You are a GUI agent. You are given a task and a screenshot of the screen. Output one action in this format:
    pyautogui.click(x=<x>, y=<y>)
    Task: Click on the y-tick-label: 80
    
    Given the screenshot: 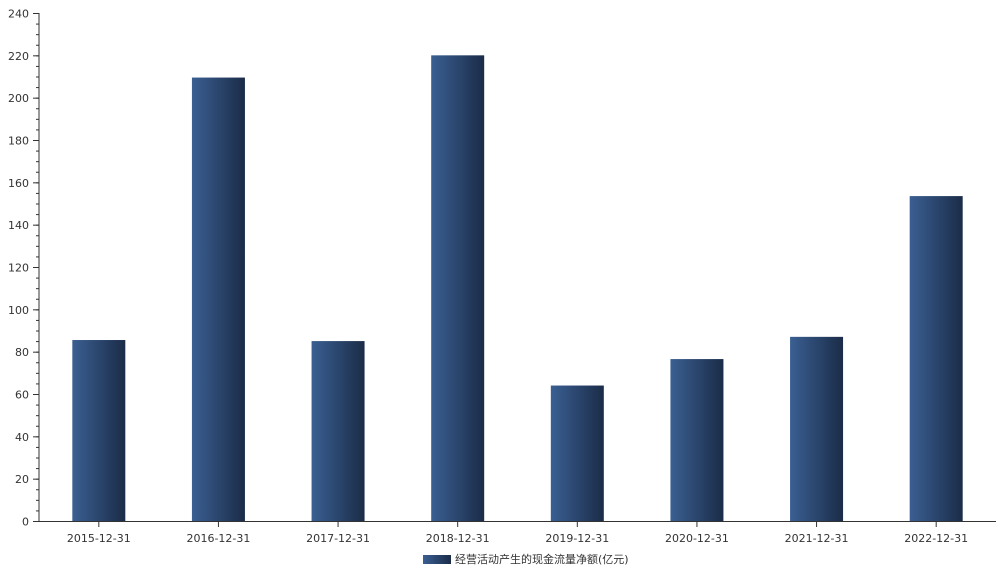 What is the action you would take?
    pyautogui.click(x=22, y=352)
    